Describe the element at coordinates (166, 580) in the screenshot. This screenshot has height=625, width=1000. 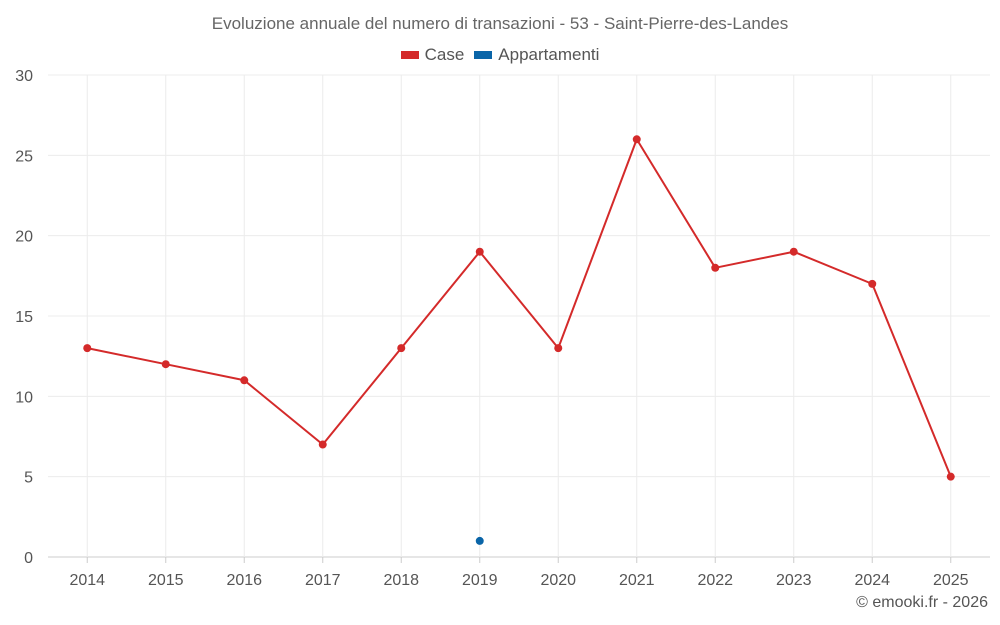
I see `x-tick-label: 2015` at that location.